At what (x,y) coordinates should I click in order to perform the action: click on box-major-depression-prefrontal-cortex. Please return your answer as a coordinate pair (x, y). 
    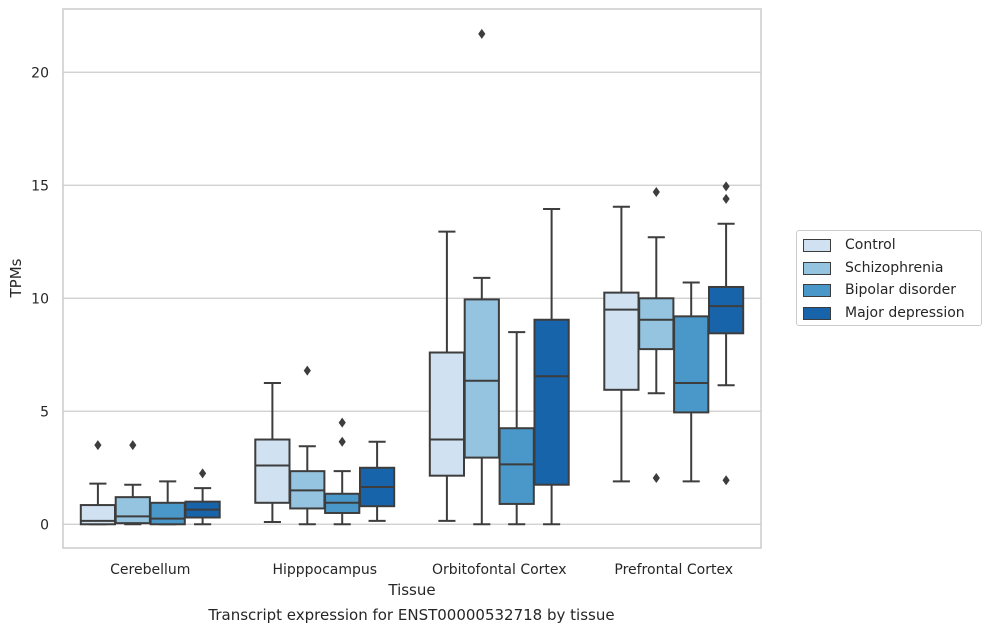
    Looking at the image, I should click on (726, 333).